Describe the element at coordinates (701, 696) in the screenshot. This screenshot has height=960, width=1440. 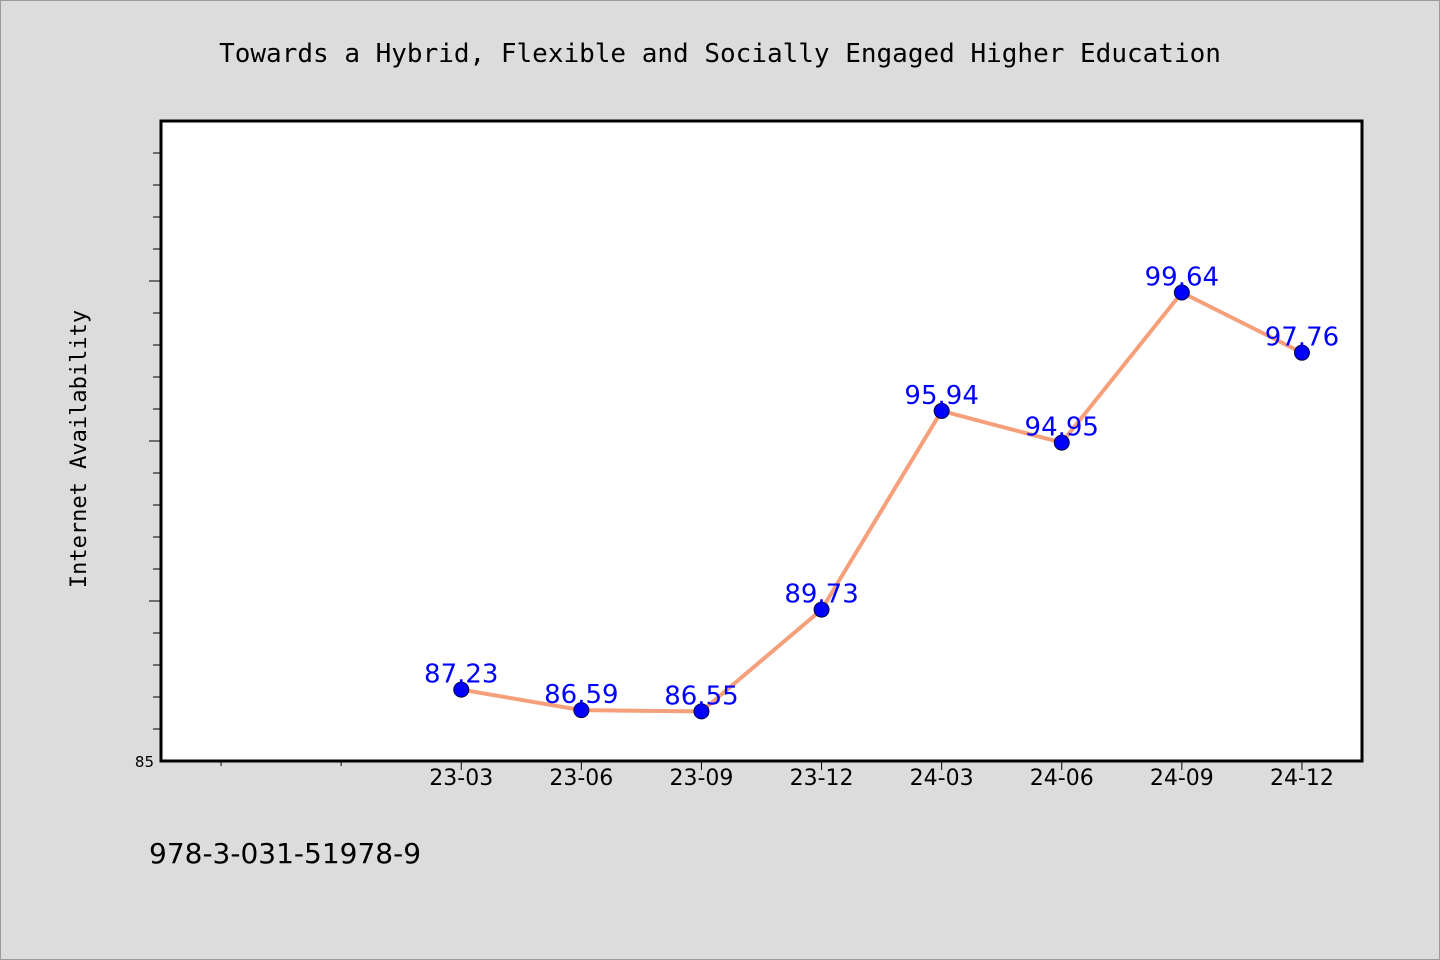
I see `data-label: 86.55` at that location.